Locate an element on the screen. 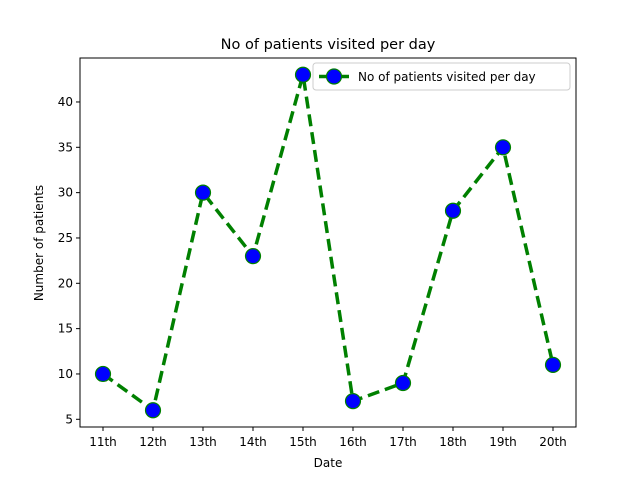 Image resolution: width=640 pixels, height=480 pixels. legend-label: No of patients visited per day is located at coordinates (447, 77).